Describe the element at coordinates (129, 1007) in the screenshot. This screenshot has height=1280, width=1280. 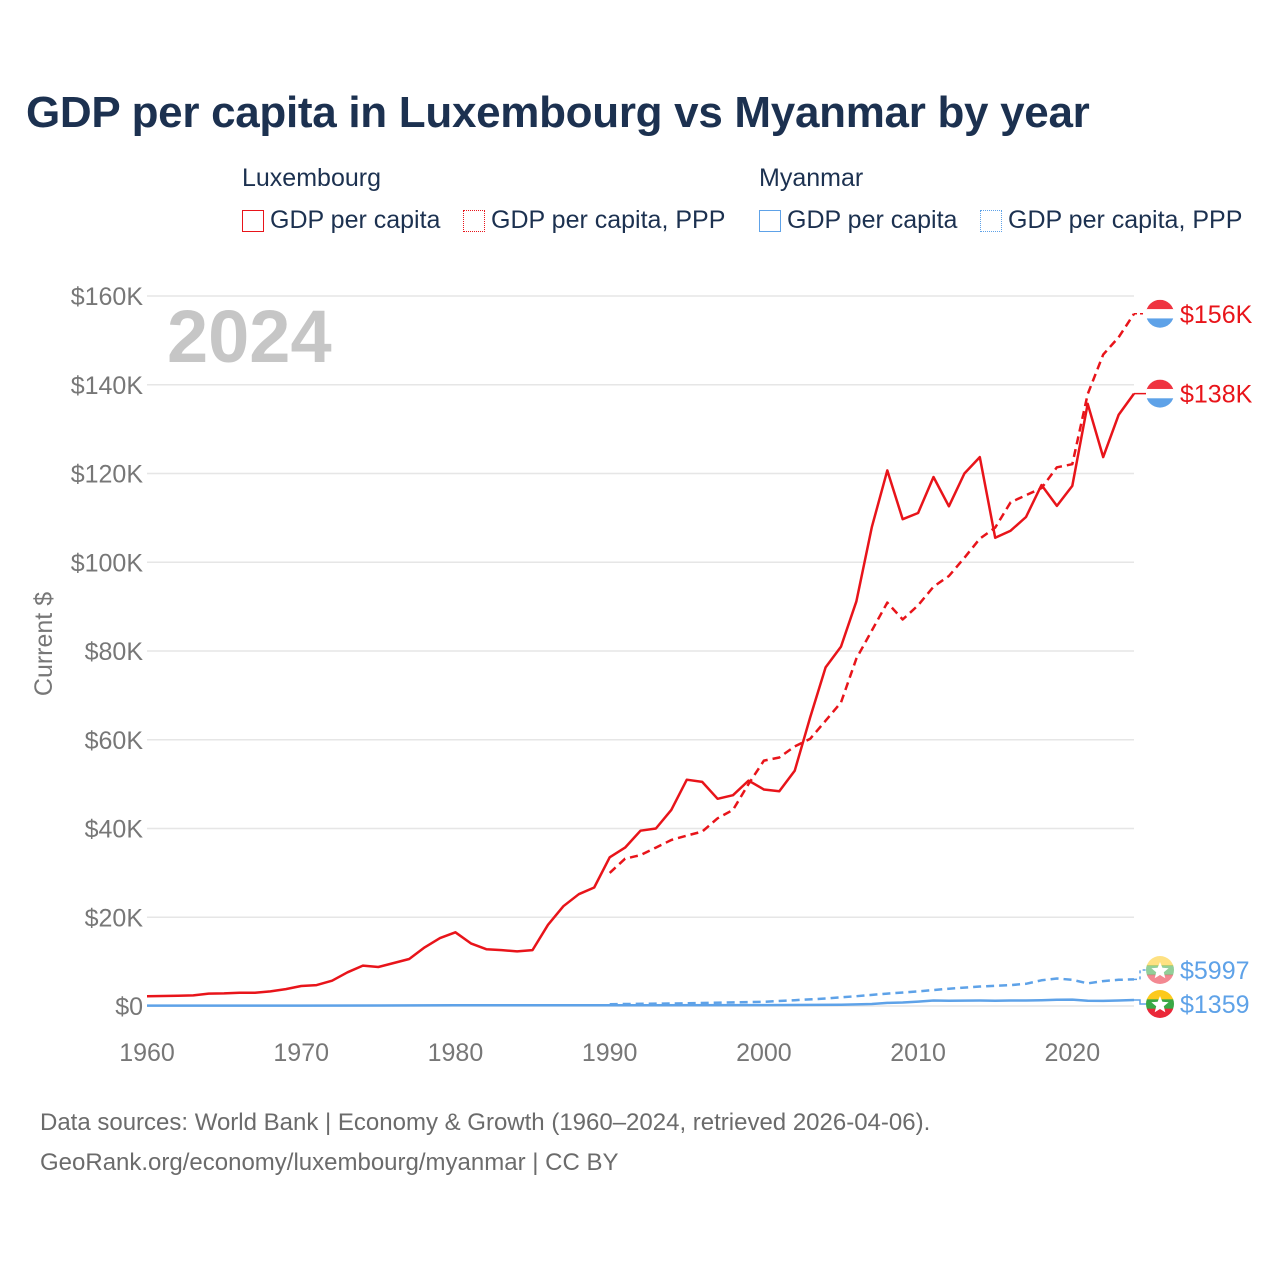
I see `y-tick-label: $0` at that location.